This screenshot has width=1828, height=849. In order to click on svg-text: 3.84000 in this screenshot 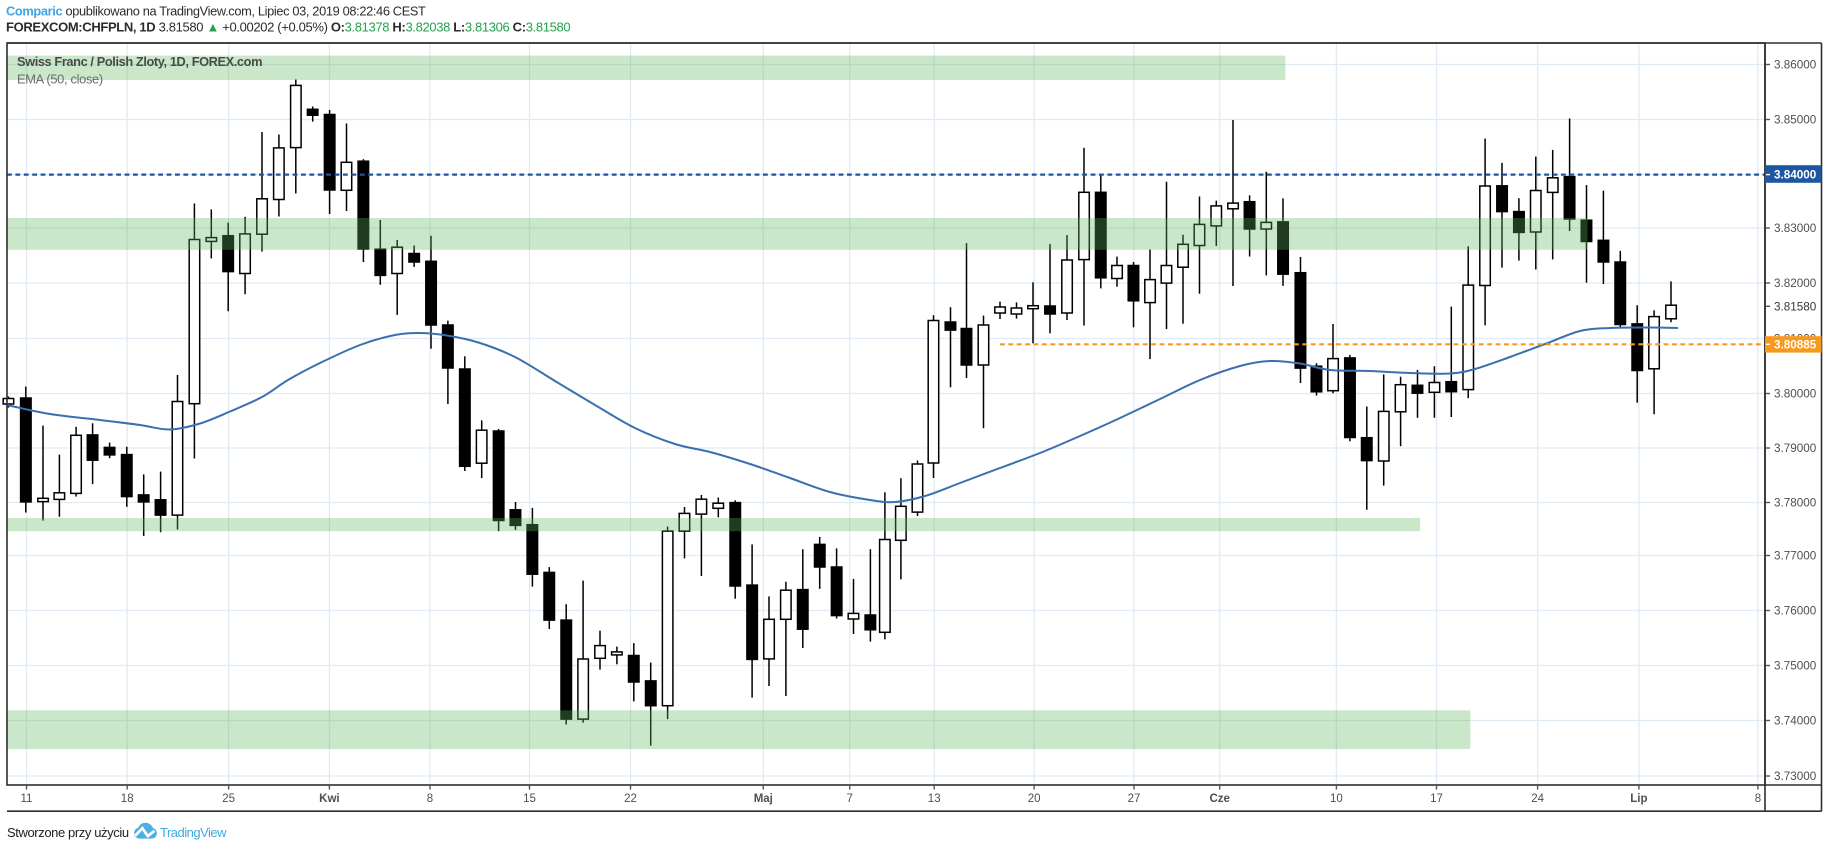, I will do `click(1795, 175)`.